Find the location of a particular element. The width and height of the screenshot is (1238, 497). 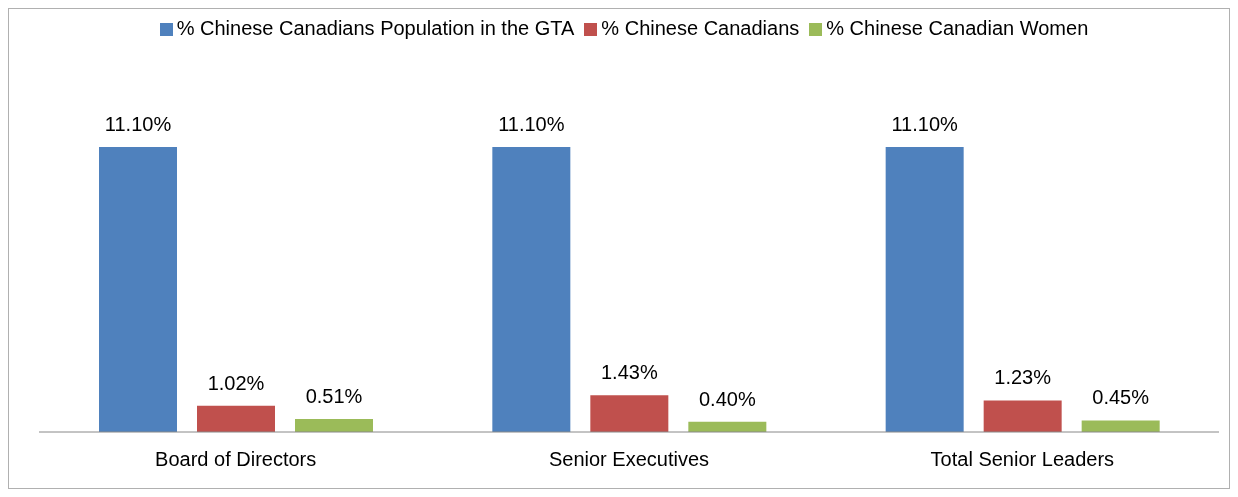

legend-label: % Chinese Canadians is located at coordinates (700, 28).